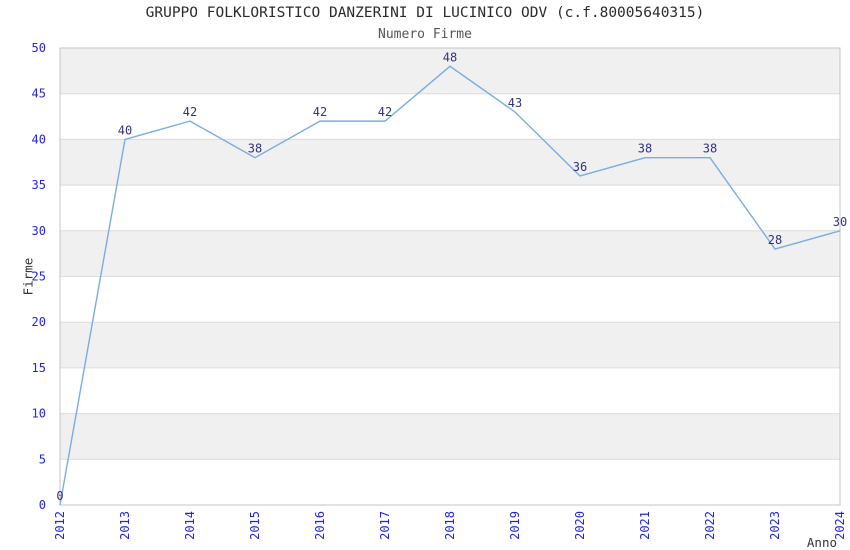 Image resolution: width=850 pixels, height=550 pixels. Describe the element at coordinates (450, 57) in the screenshot. I see `data-label: 48` at that location.